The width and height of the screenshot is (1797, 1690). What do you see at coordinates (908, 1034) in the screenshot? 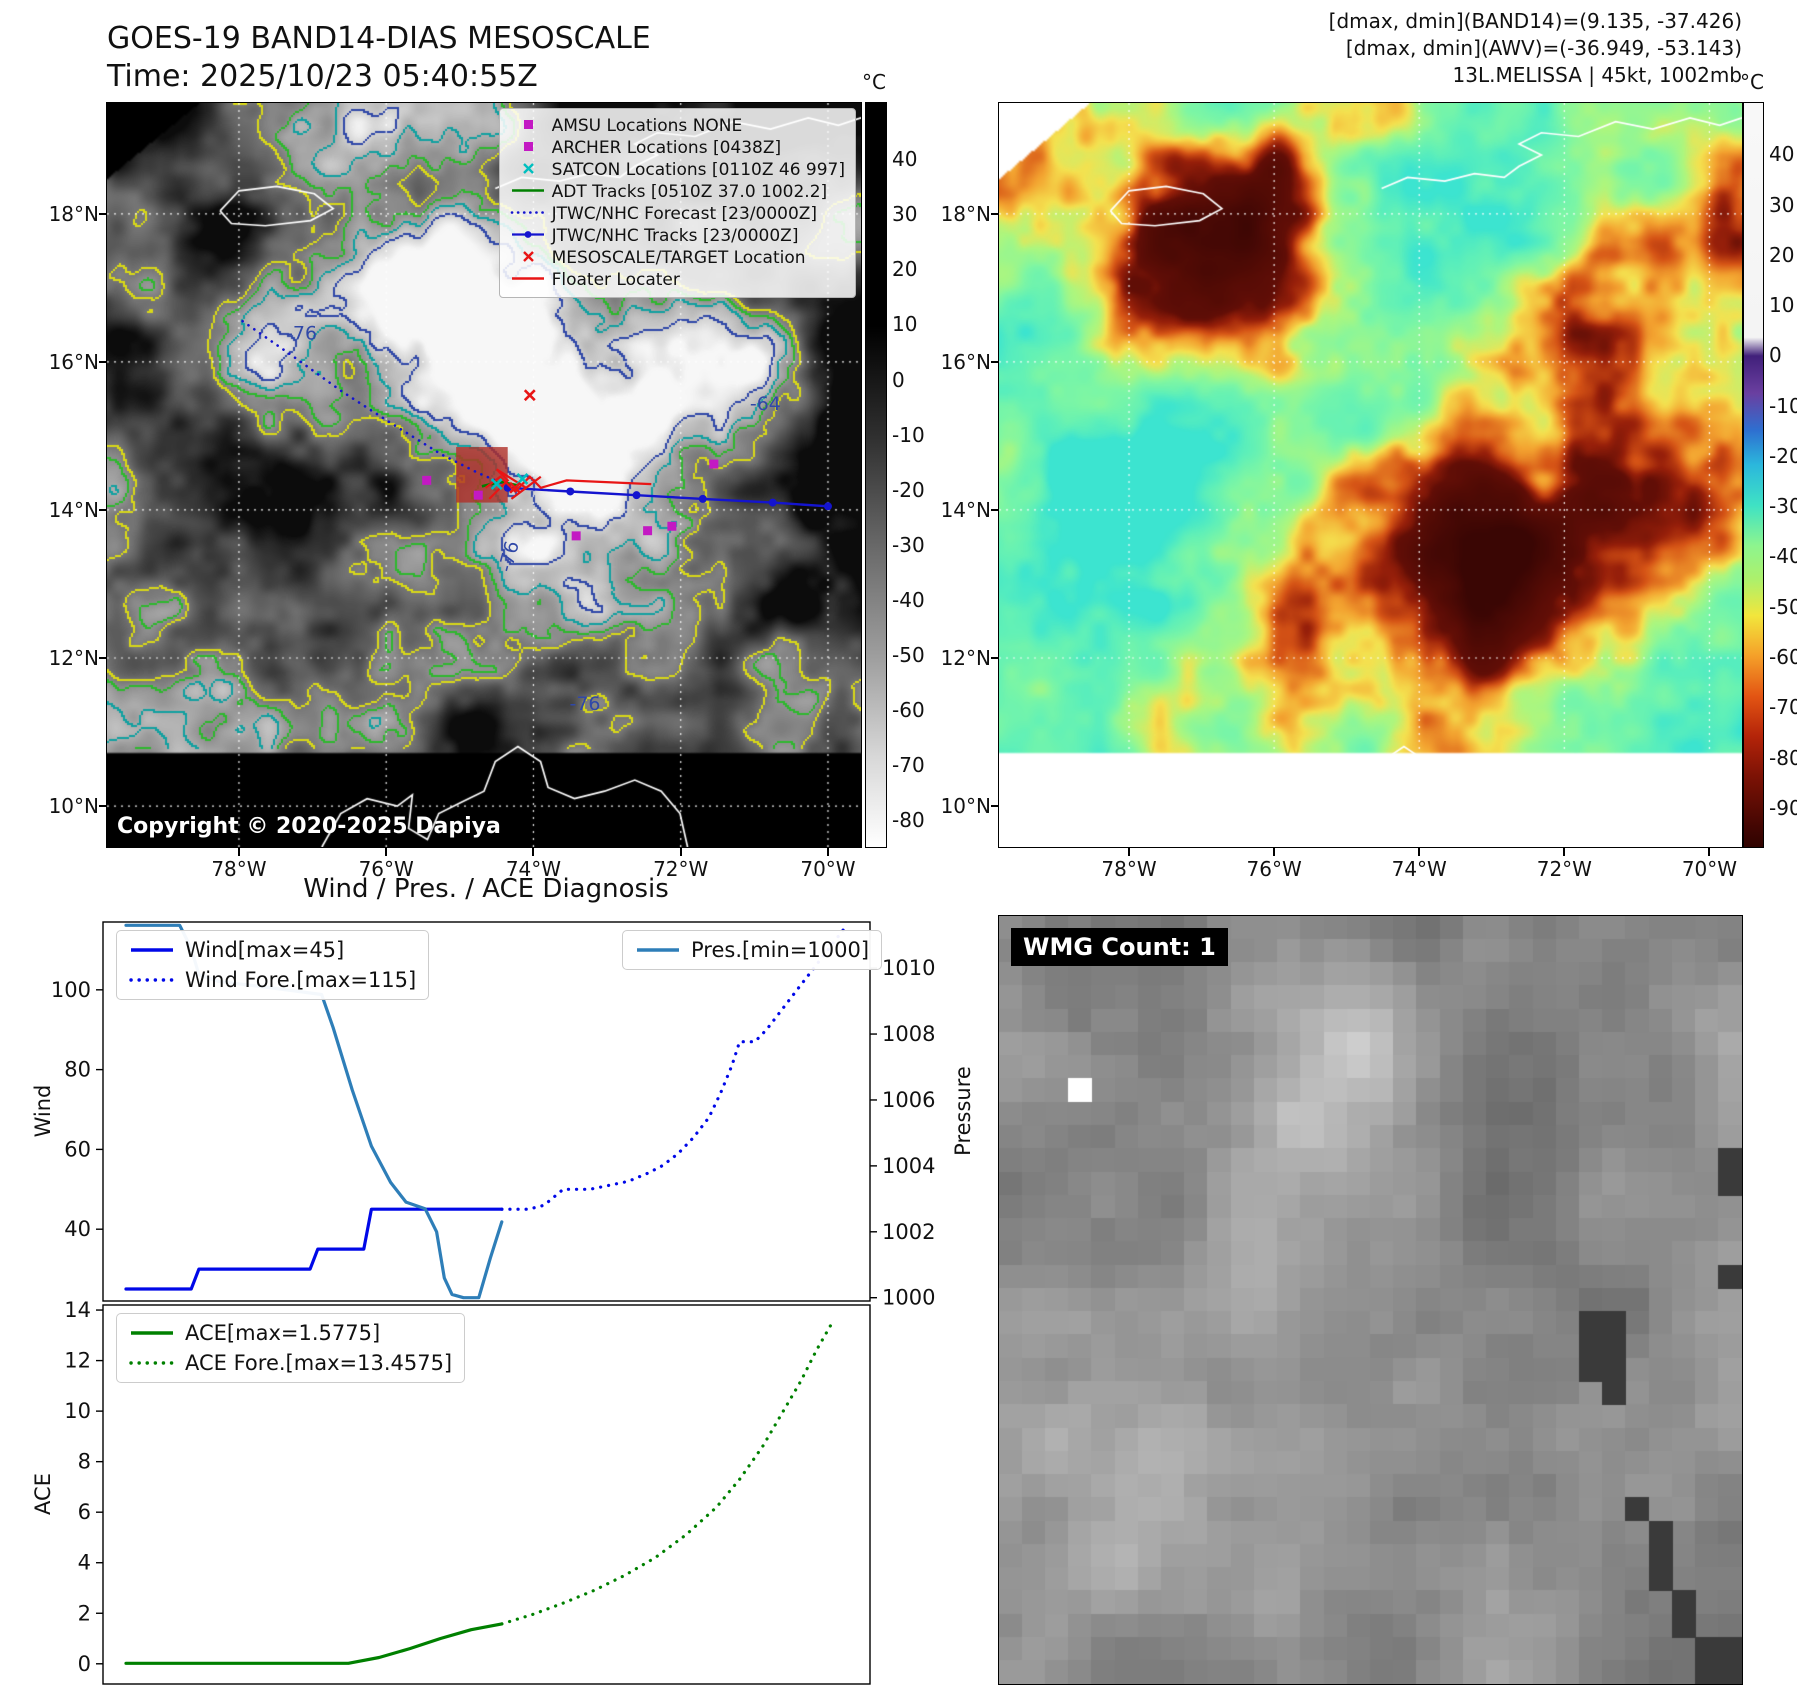
I see `wind-pres-y2tick: 1008` at bounding box center [908, 1034].